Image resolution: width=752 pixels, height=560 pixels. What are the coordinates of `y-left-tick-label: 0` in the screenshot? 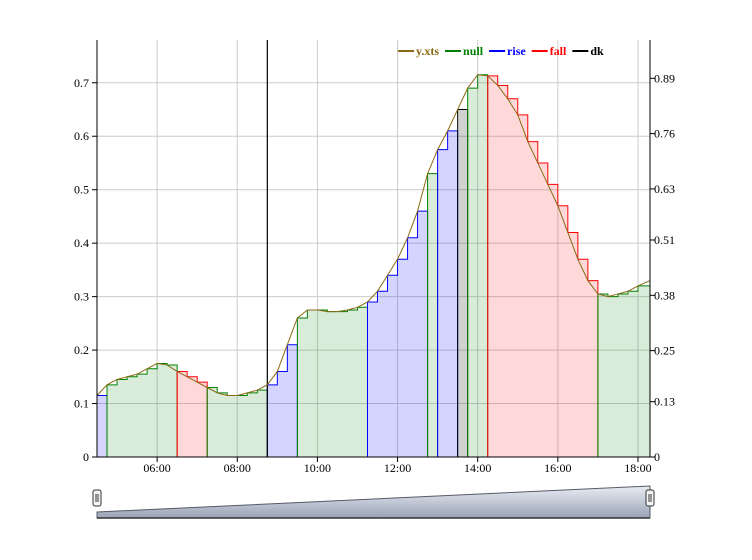 It's located at (86, 457).